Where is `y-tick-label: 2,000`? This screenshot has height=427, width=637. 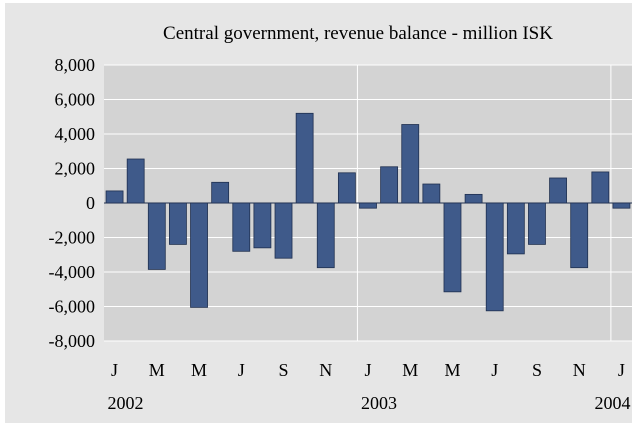 y-tick-label: 2,000 is located at coordinates (75, 169).